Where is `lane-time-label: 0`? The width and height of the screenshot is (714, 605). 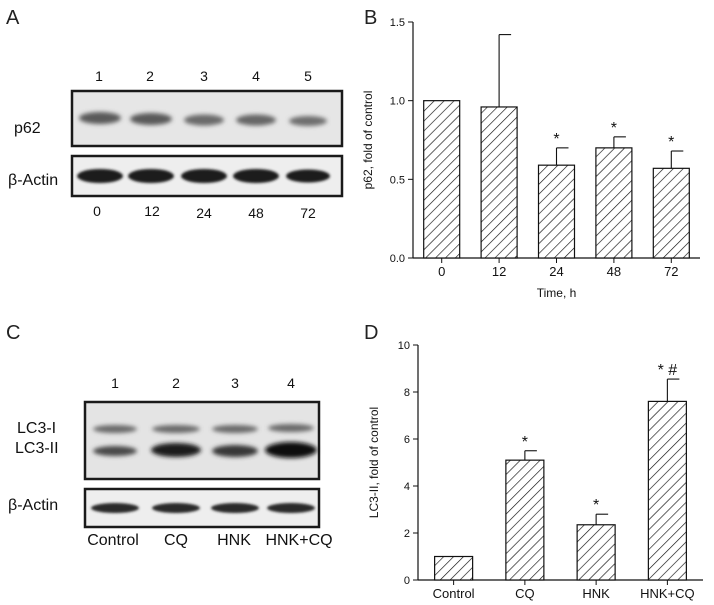
lane-time-label: 0 is located at coordinates (97, 211).